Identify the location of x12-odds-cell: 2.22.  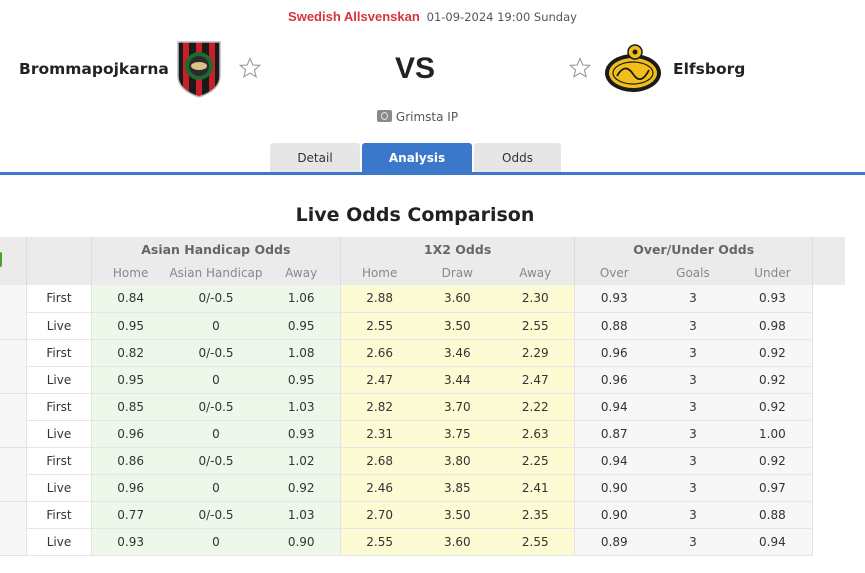
(535, 407).